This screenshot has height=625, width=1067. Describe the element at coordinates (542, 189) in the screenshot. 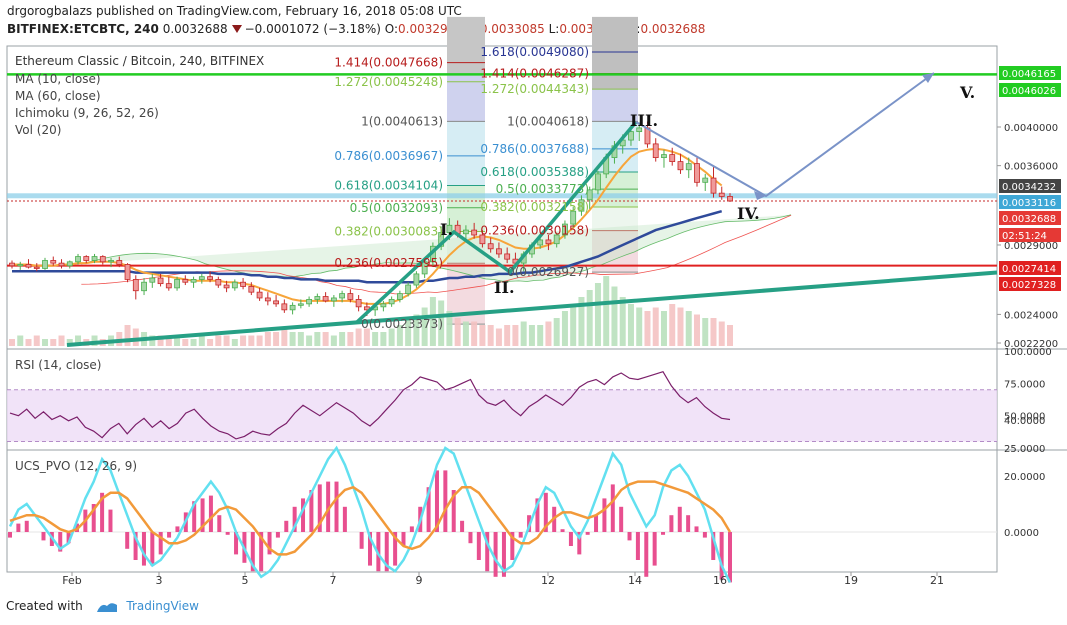

I see `fib-label-right: 0.5(0.0033773)` at that location.